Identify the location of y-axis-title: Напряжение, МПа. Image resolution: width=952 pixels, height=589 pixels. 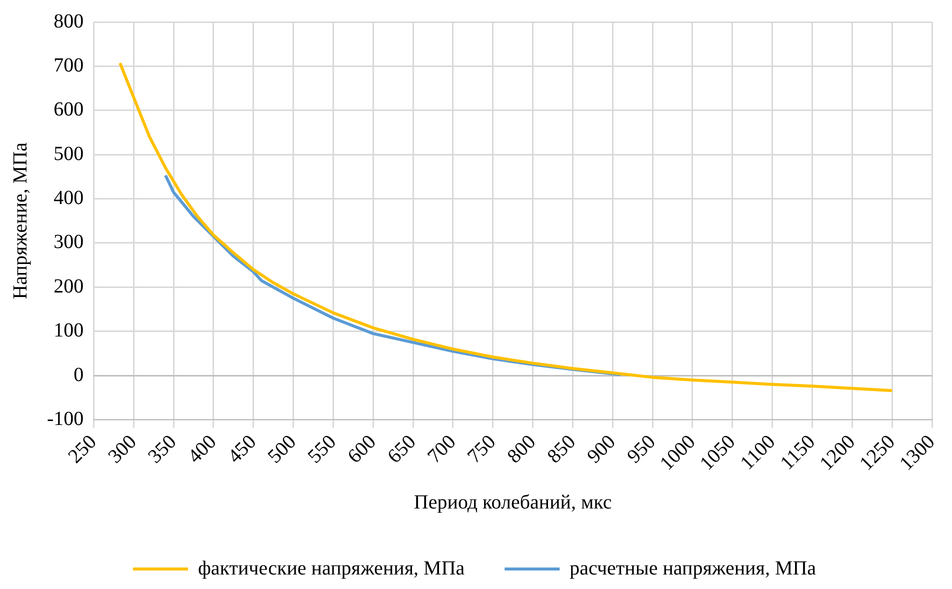
(20, 221).